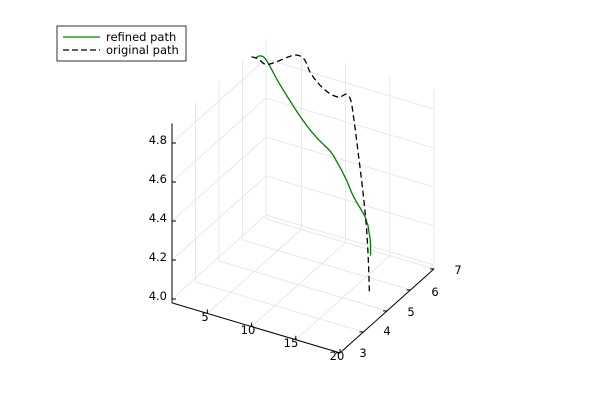  I want to click on legend-box, so click(121, 43).